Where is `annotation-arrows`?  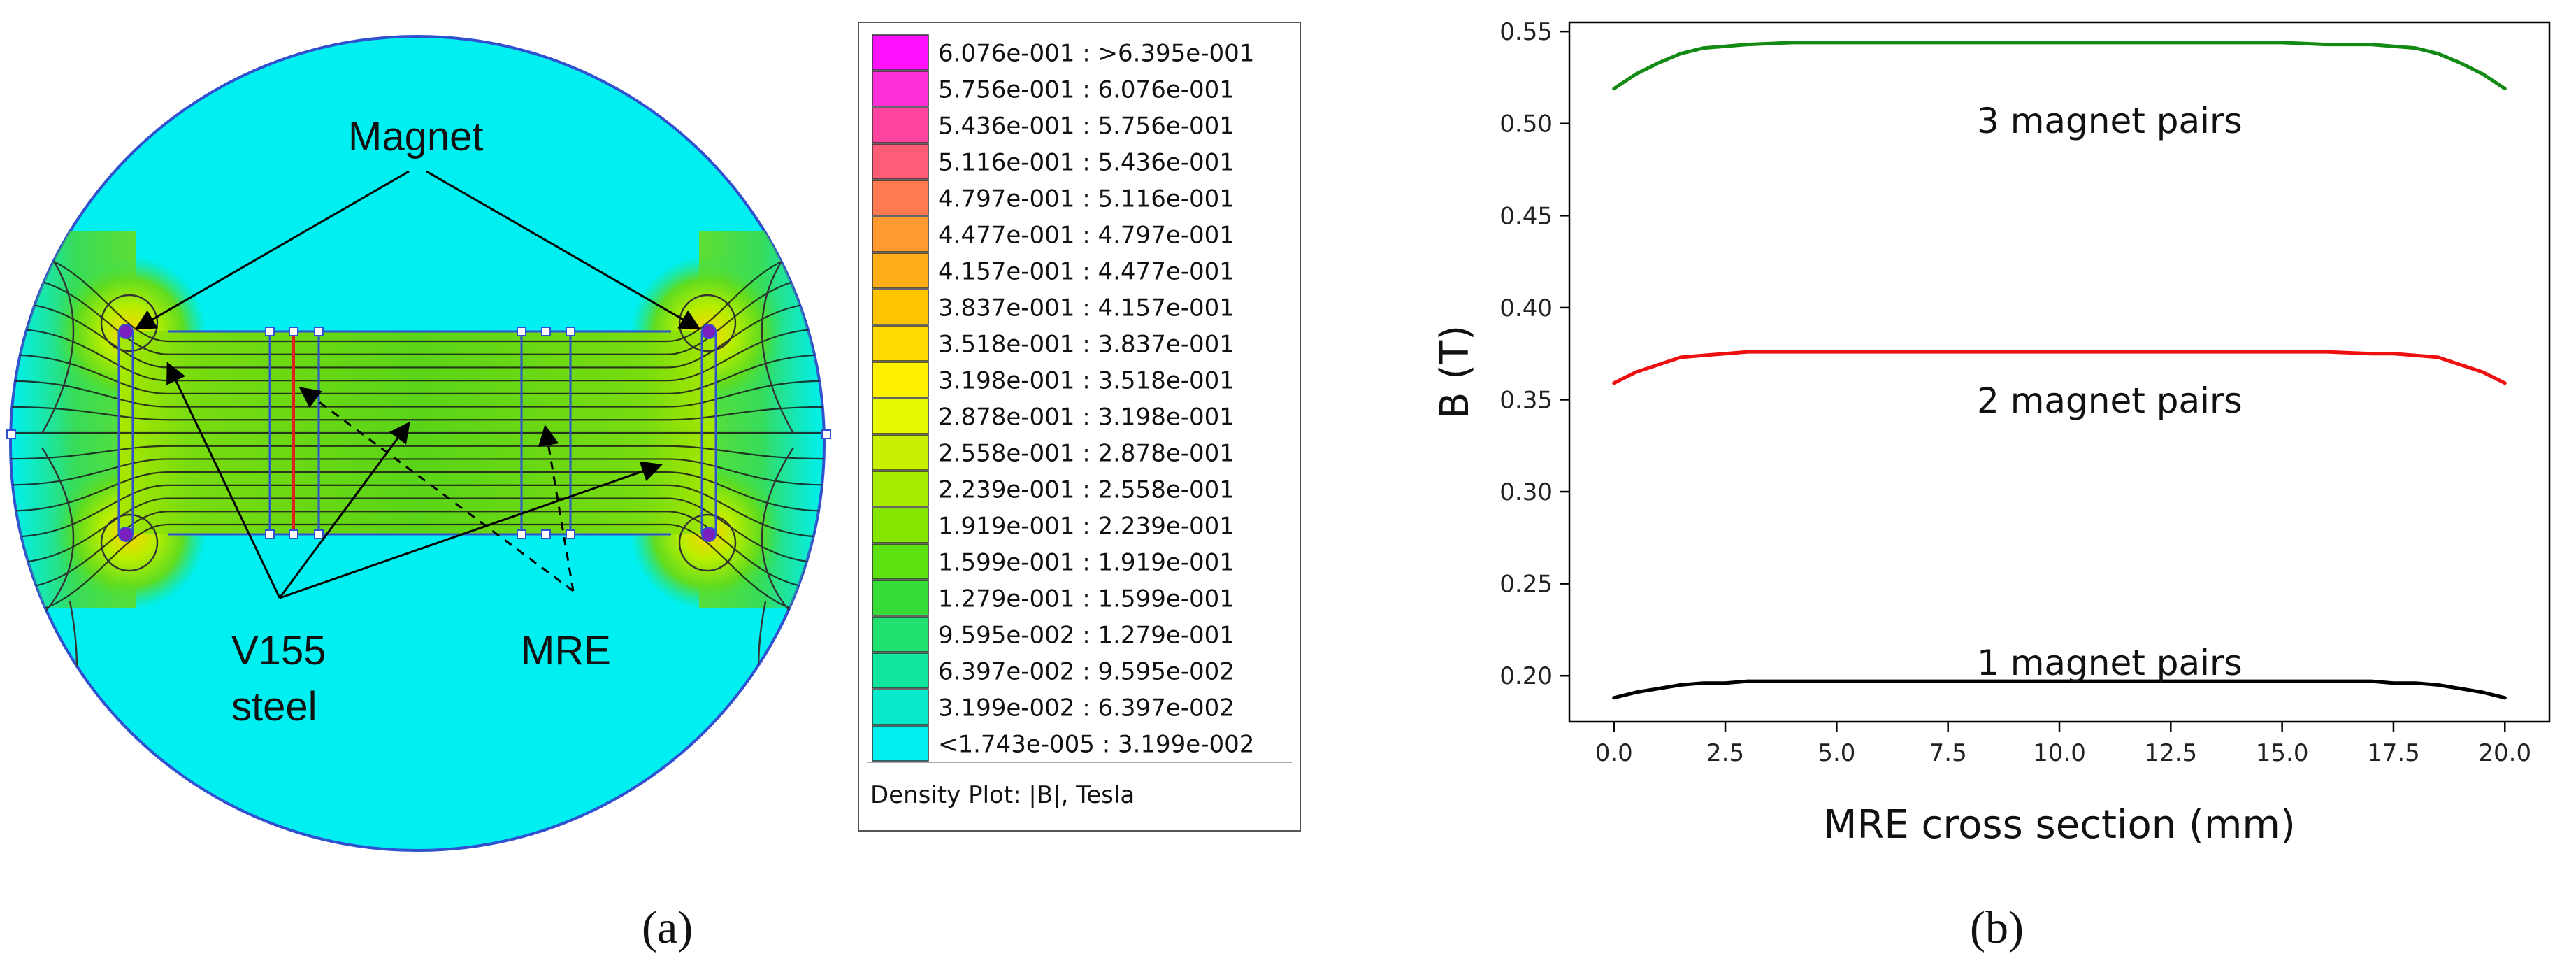 annotation-arrows is located at coordinates (417, 384).